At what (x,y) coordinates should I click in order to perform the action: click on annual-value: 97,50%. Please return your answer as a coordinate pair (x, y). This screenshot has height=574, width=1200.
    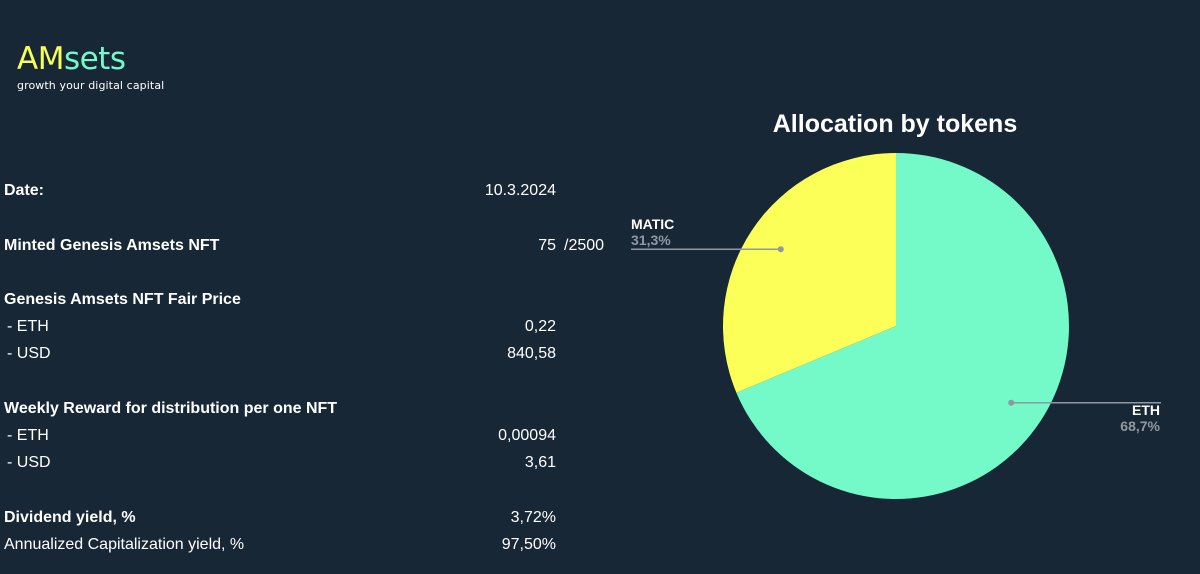
    Looking at the image, I should click on (528, 544).